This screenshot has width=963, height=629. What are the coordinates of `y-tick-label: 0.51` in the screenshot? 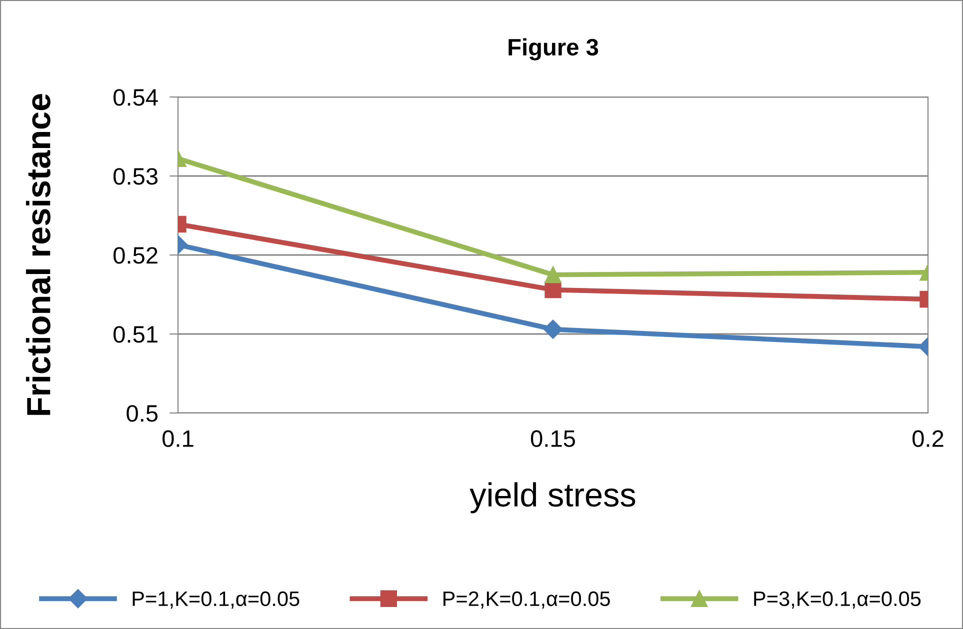 It's located at (136, 334).